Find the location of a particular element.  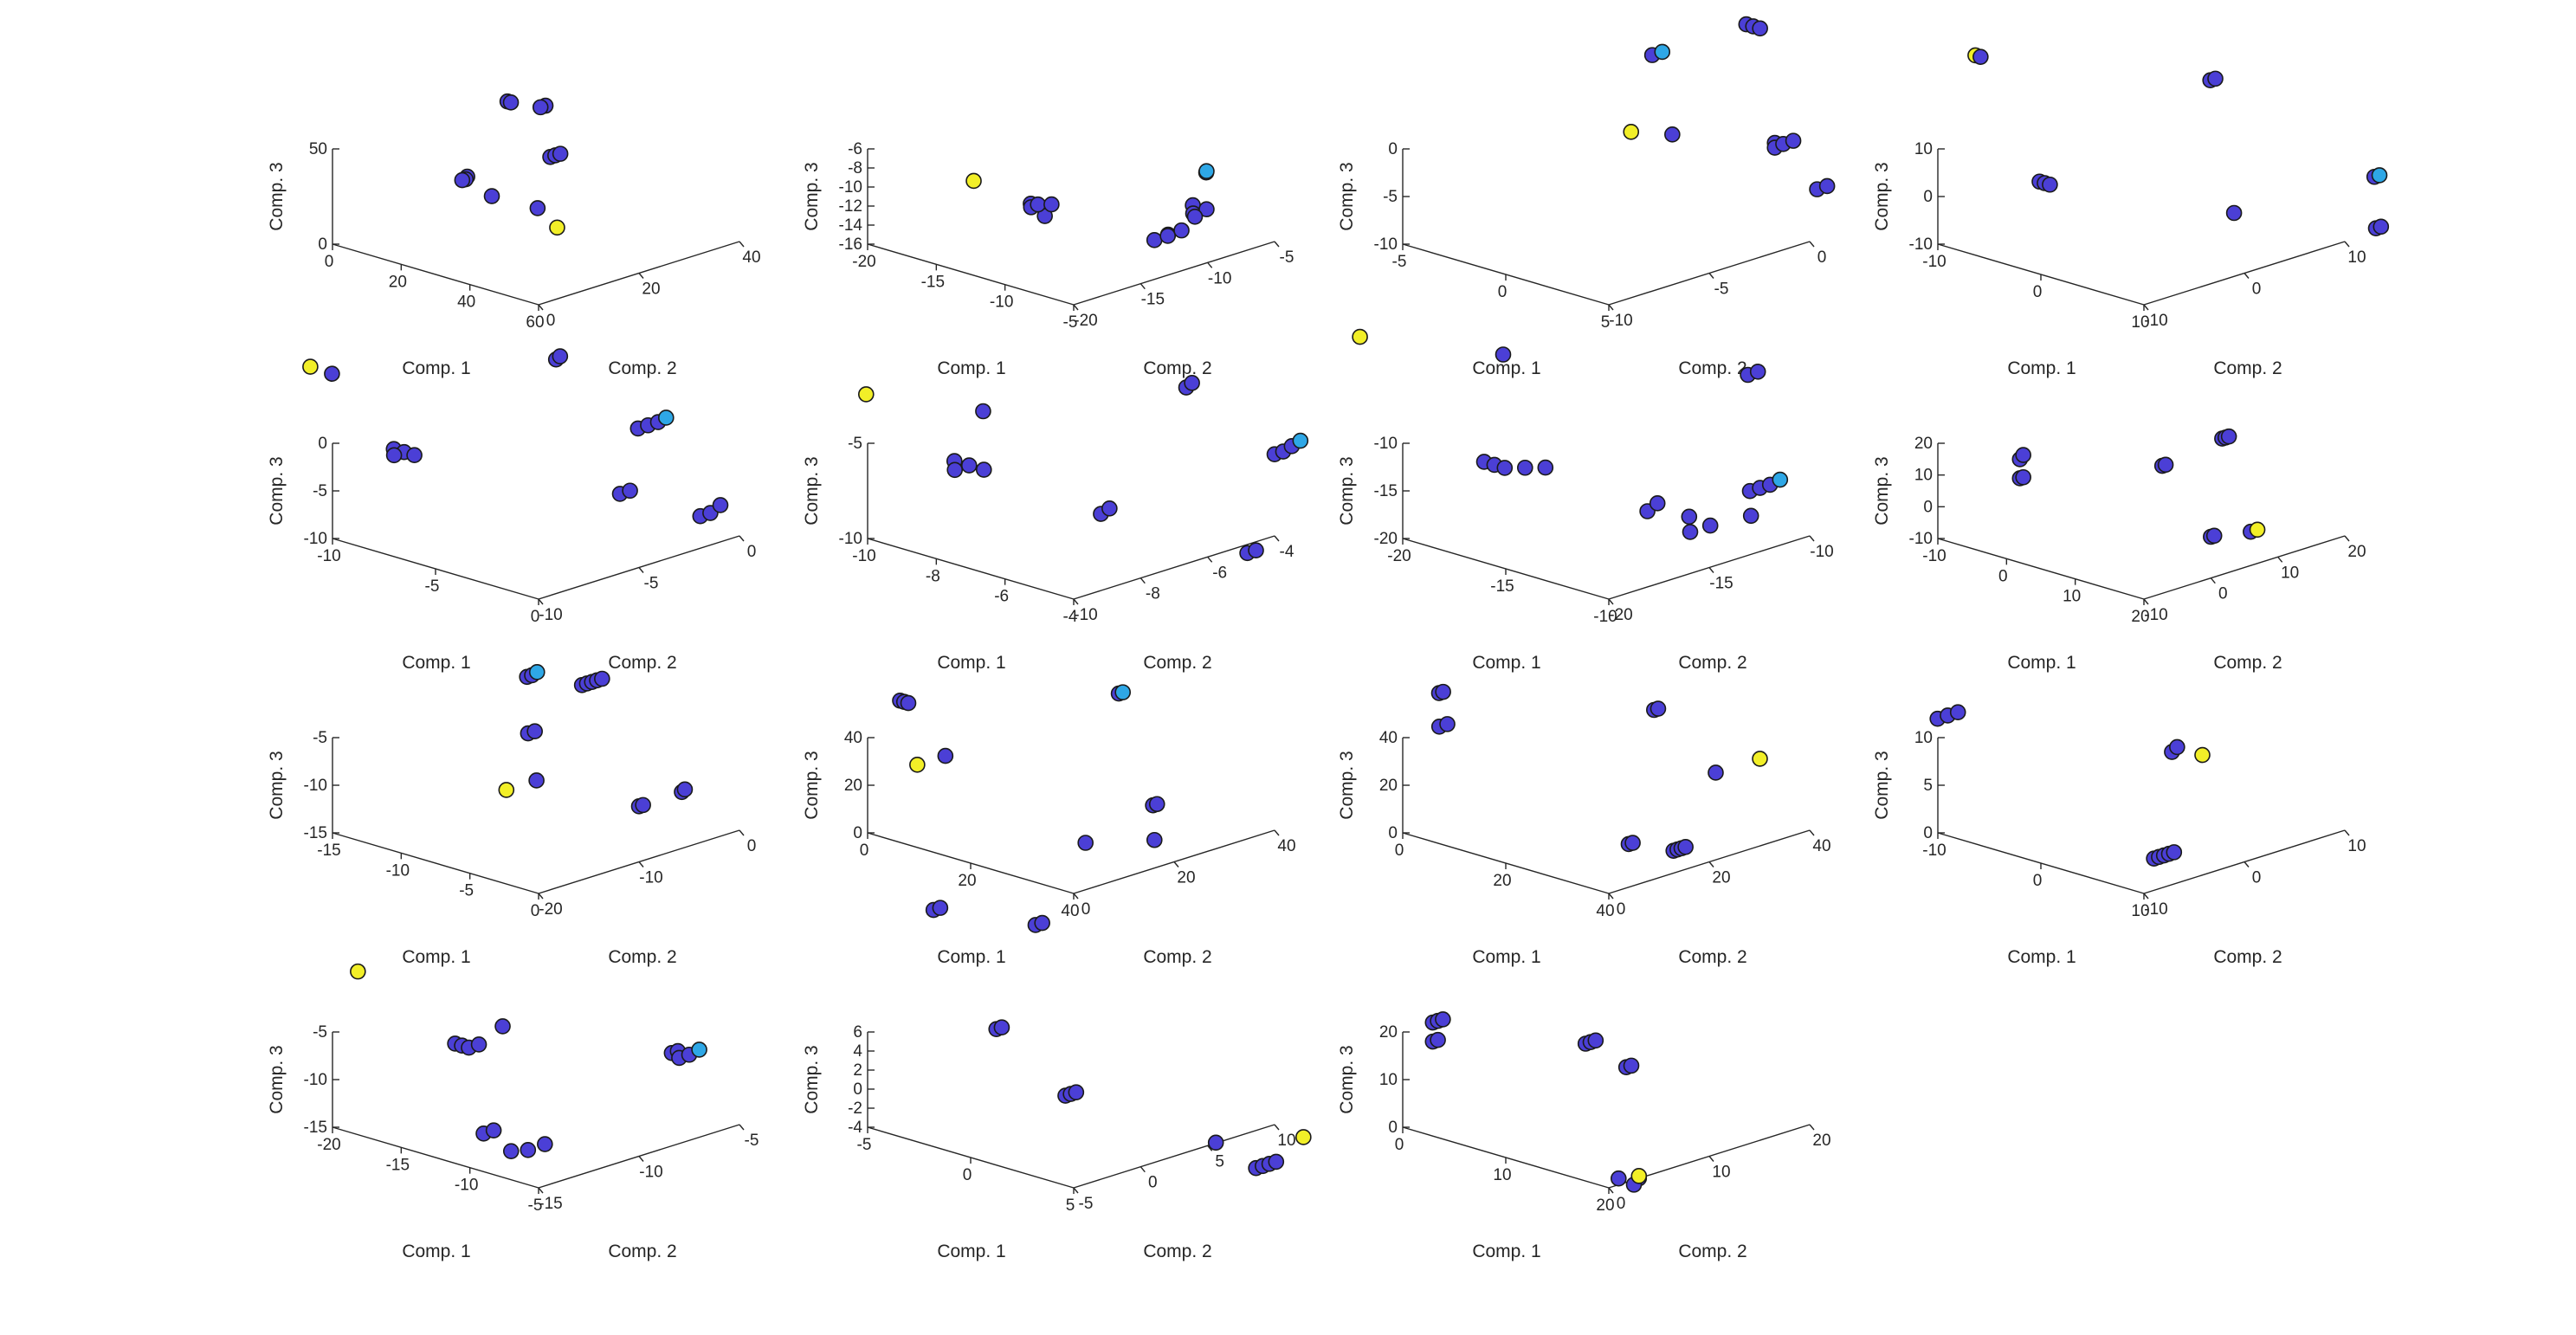

comp2-tick-label: -15 is located at coordinates (550, 1204).